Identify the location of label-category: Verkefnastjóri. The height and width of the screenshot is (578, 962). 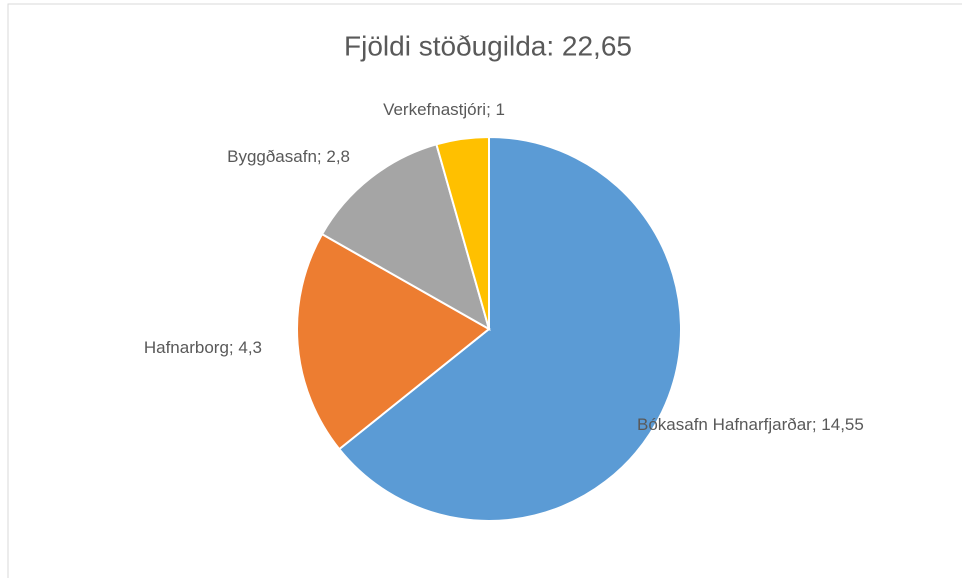
(434, 109).